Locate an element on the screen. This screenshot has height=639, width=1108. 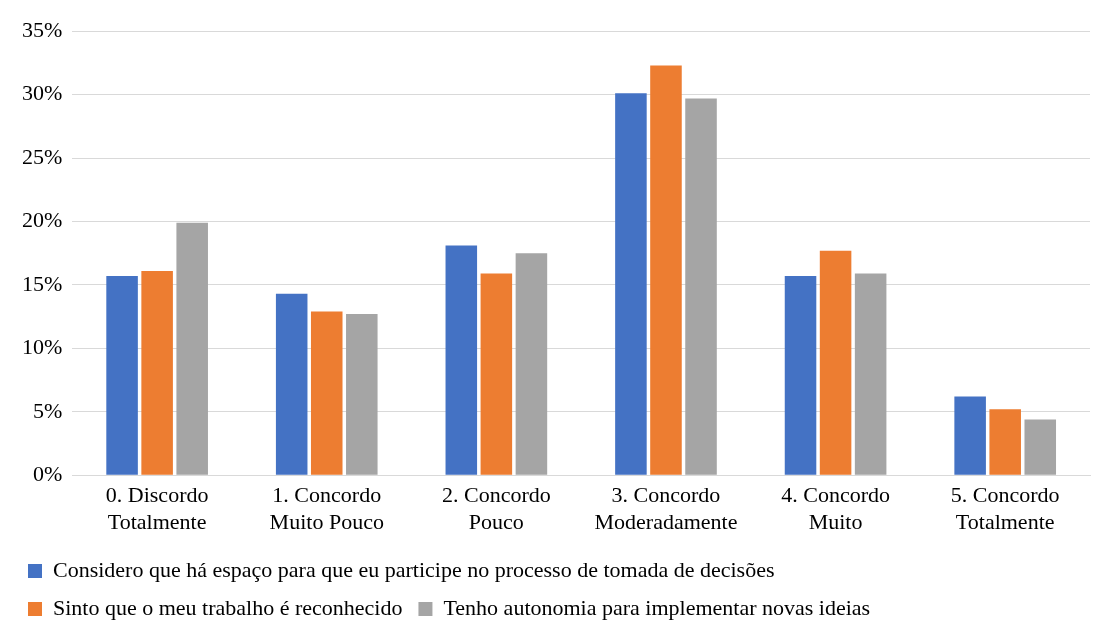
y-tick-label: 5% is located at coordinates (48, 410).